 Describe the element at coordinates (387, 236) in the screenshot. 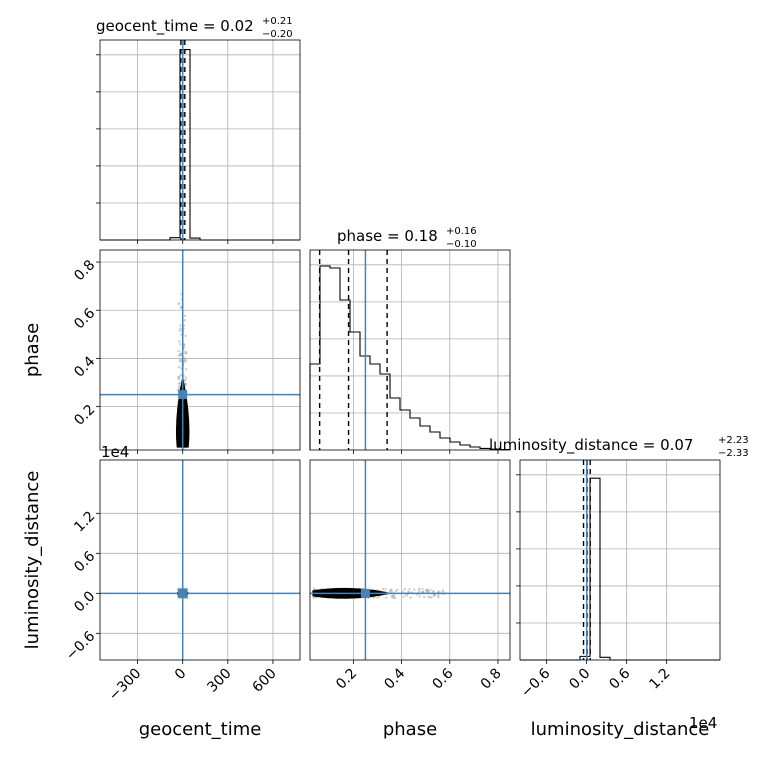

I see `title-phase: phase = 0.18` at that location.